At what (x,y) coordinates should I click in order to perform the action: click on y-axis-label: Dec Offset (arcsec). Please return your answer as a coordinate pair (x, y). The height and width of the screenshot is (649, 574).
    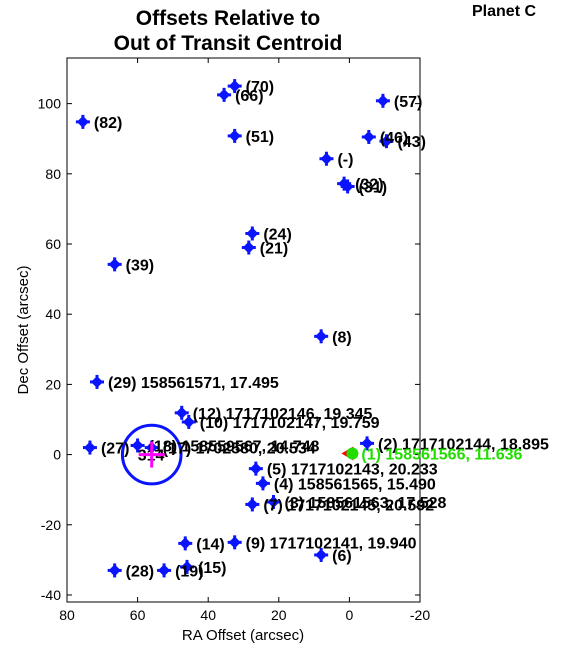
    Looking at the image, I should click on (23, 330).